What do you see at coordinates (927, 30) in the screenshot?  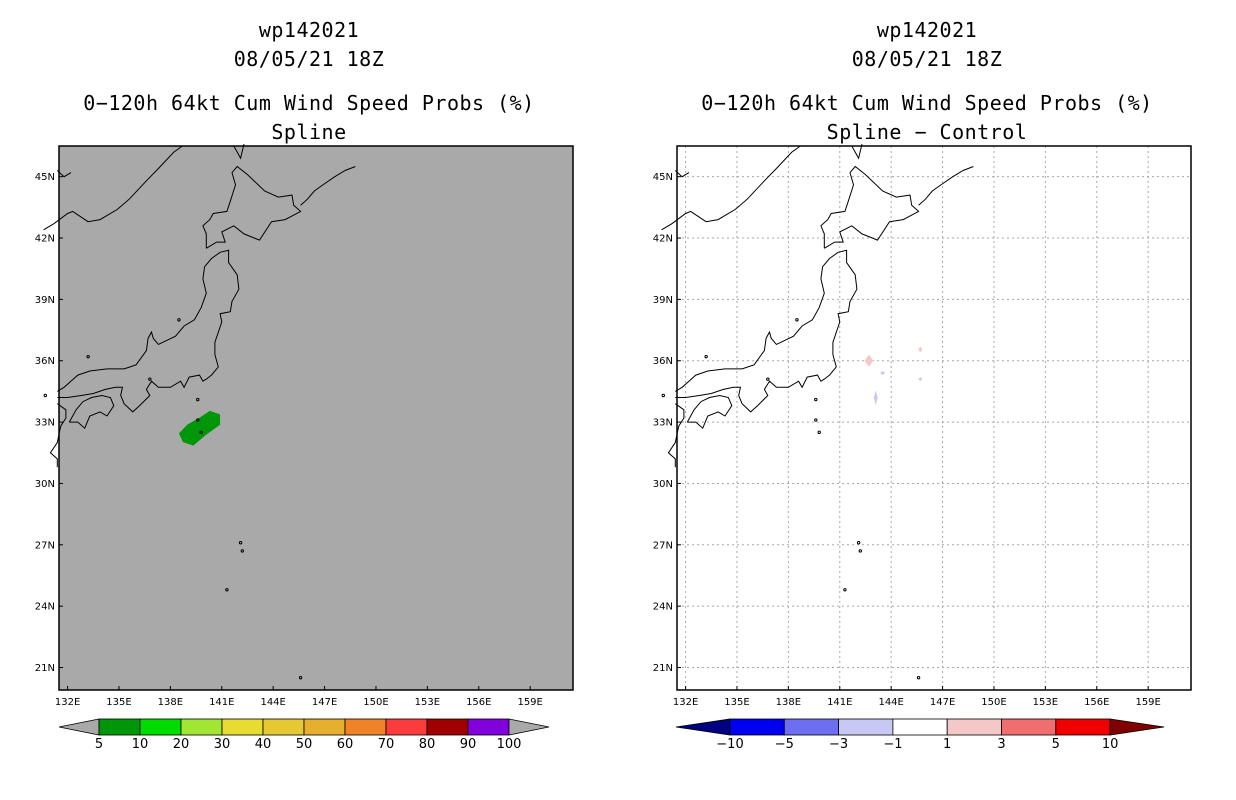 I see `storm-id-title: wp142021` at bounding box center [927, 30].